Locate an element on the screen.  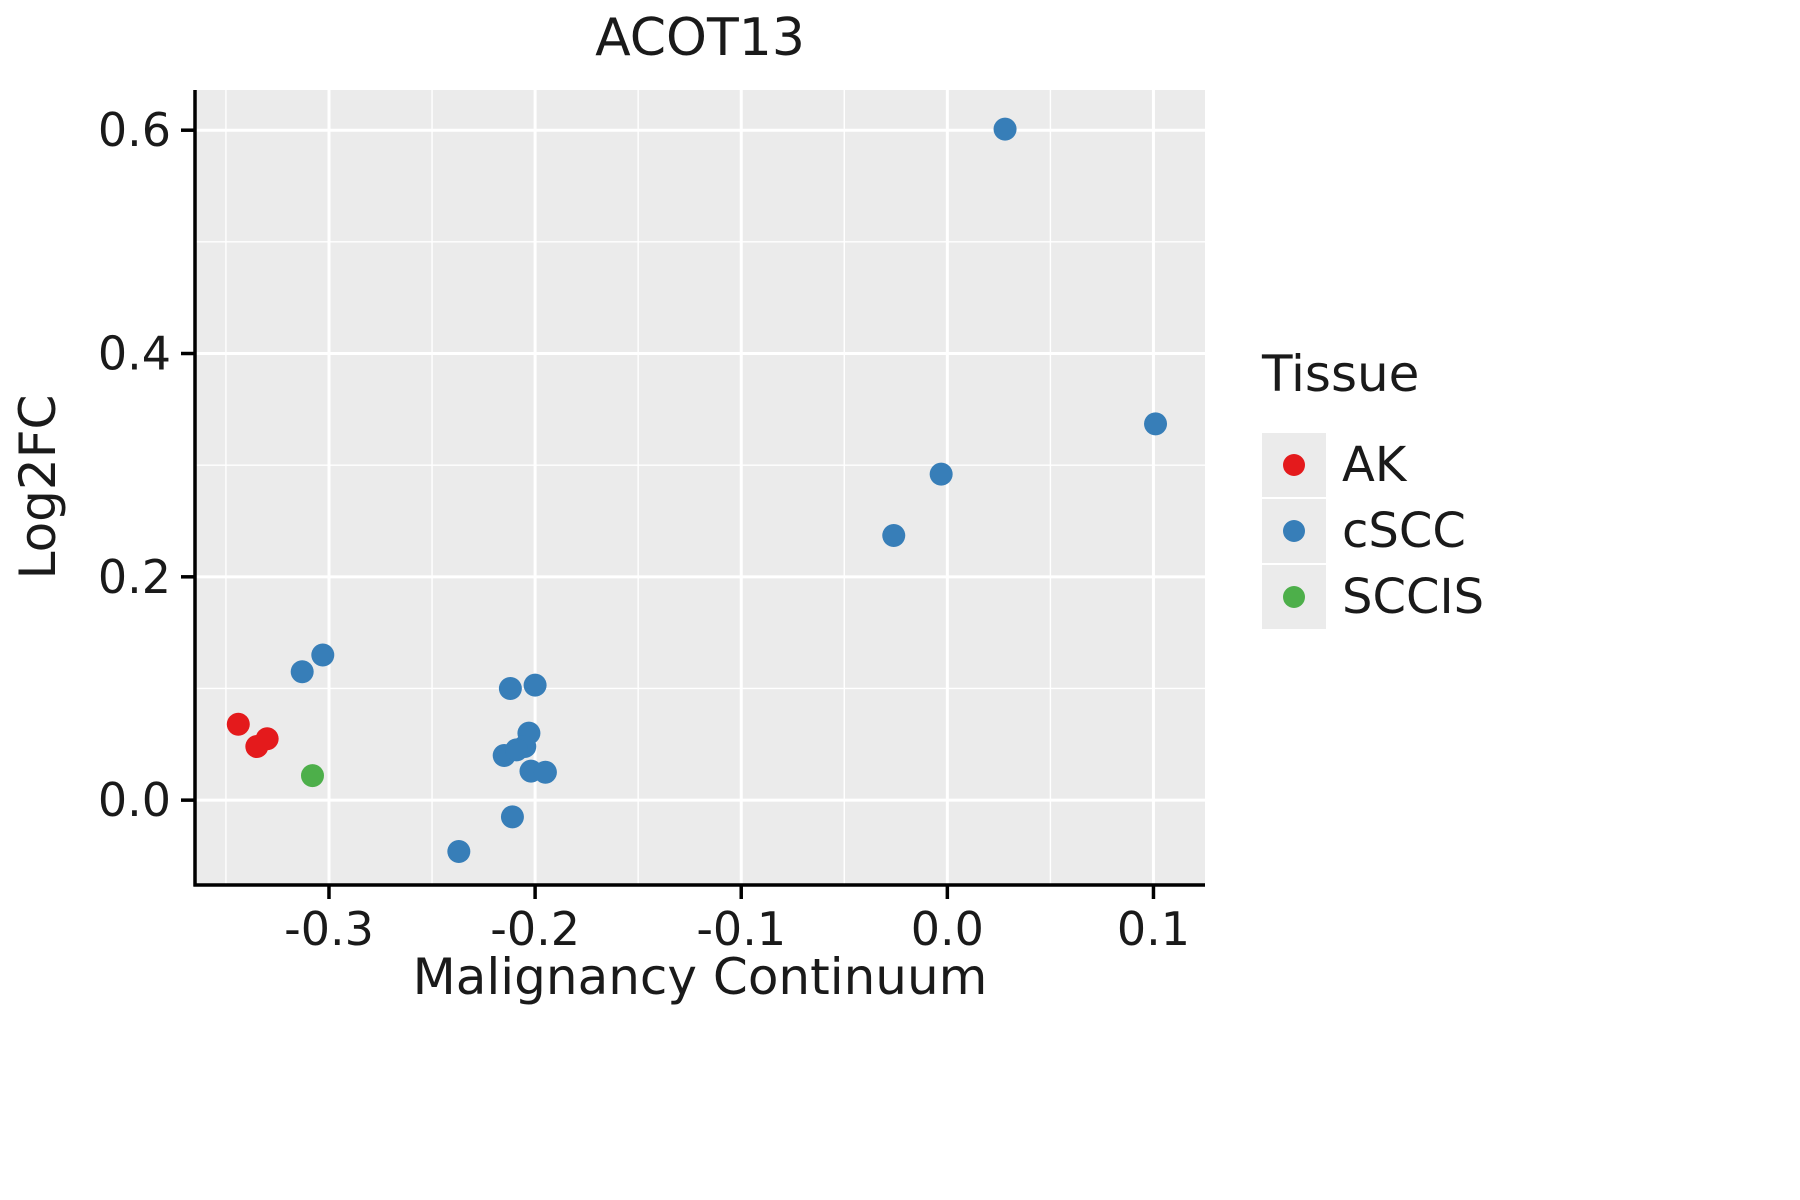
data-point-sccis is located at coordinates (312, 776).